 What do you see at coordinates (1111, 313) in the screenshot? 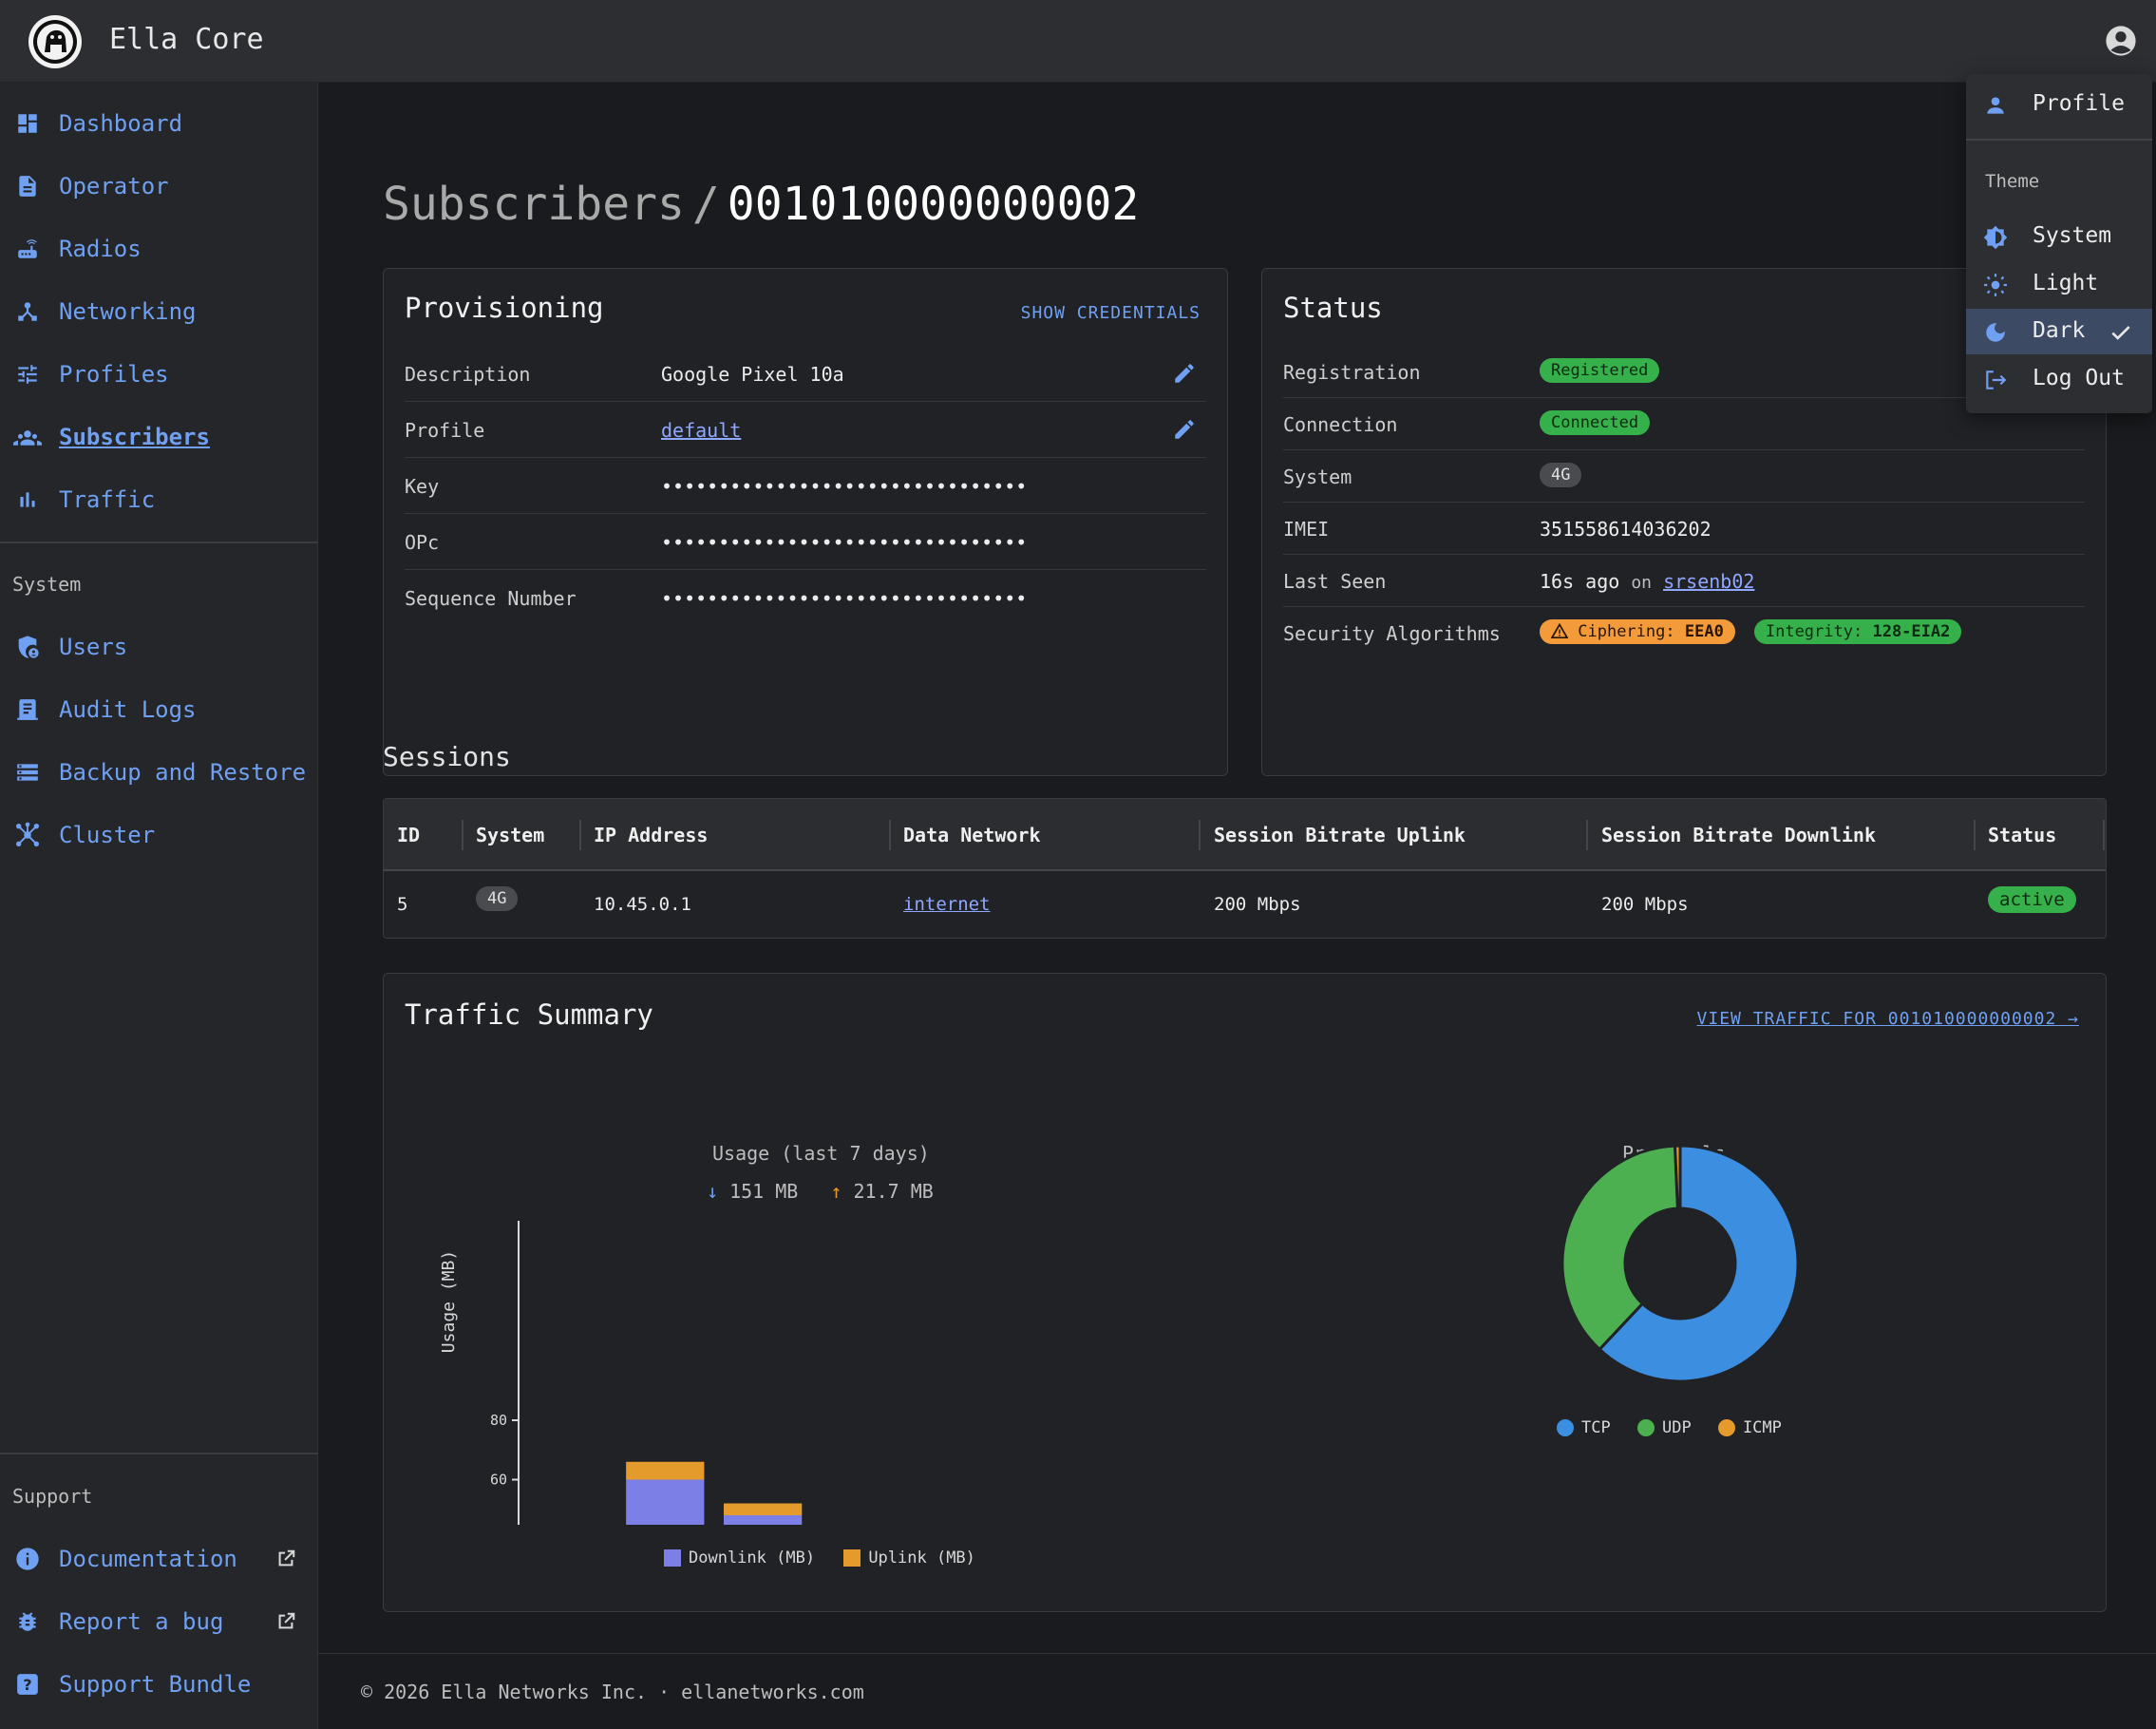
I see `show-credentials-button: SHOW CREDENTIALS` at bounding box center [1111, 313].